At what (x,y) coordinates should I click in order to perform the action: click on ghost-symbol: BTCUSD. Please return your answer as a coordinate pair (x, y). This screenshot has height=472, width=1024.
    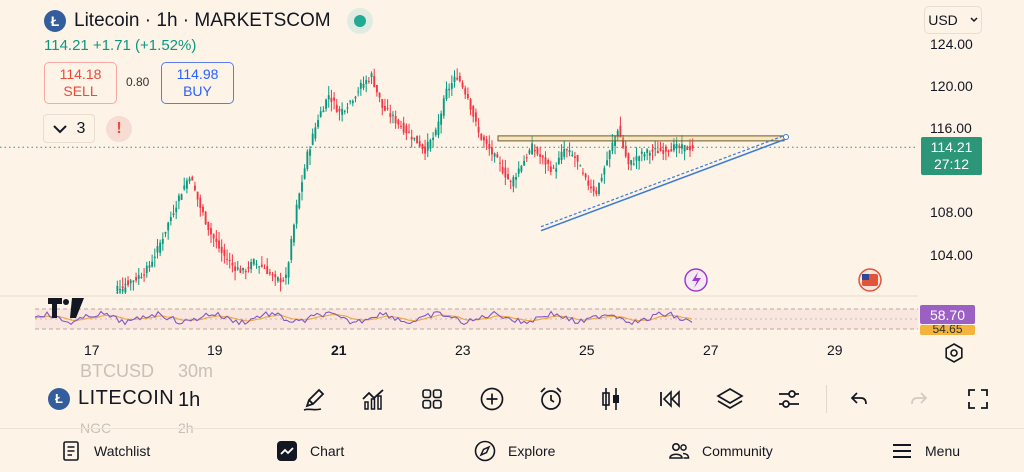
    Looking at the image, I should click on (117, 371).